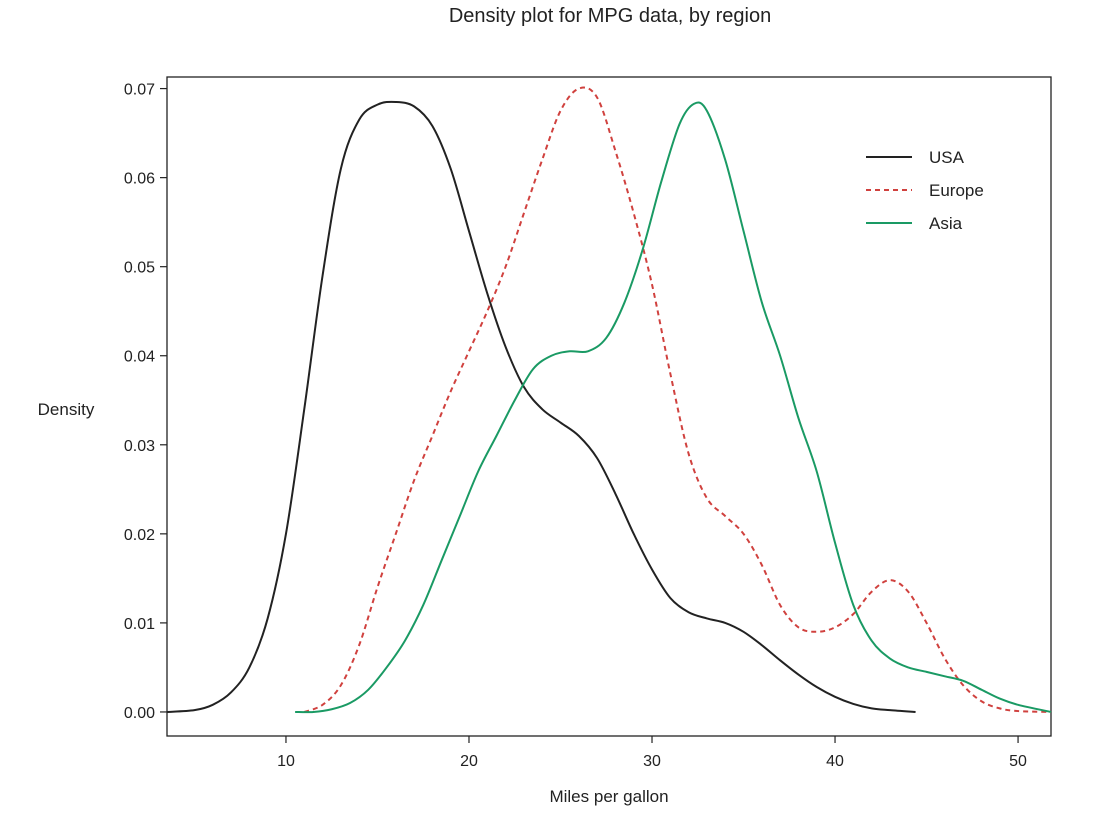 The width and height of the screenshot is (1096, 826). What do you see at coordinates (145, 402) in the screenshot?
I see `y-axis-ticks: 0.00 0.01 0.02 0.03 0.04 0.05 0.06 0.07` at bounding box center [145, 402].